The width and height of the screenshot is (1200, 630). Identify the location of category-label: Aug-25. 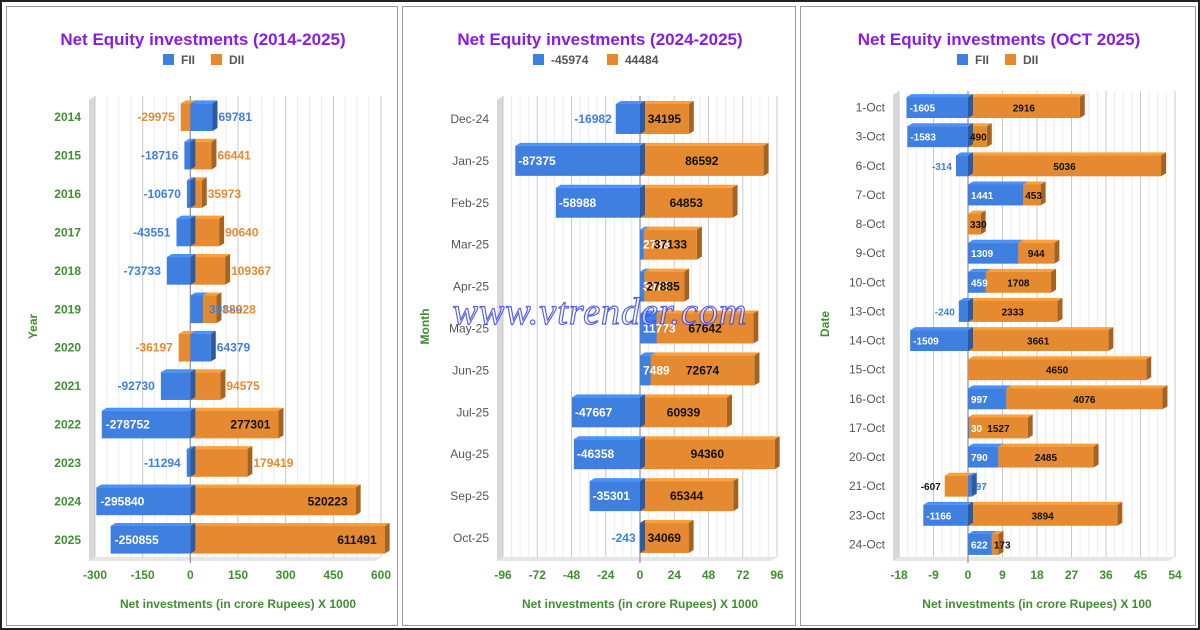
(469, 454).